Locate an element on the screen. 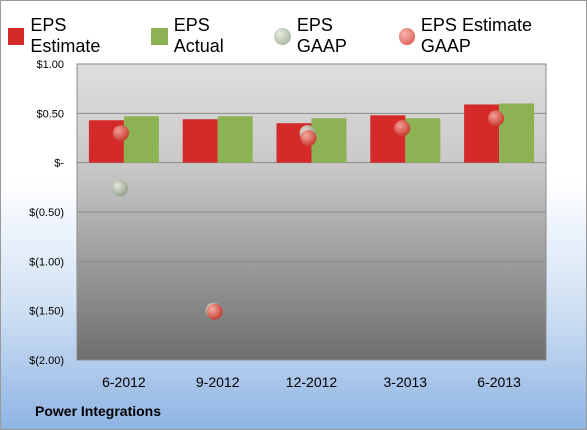 The image size is (587, 430). company-name: Power Integrations is located at coordinates (98, 411).